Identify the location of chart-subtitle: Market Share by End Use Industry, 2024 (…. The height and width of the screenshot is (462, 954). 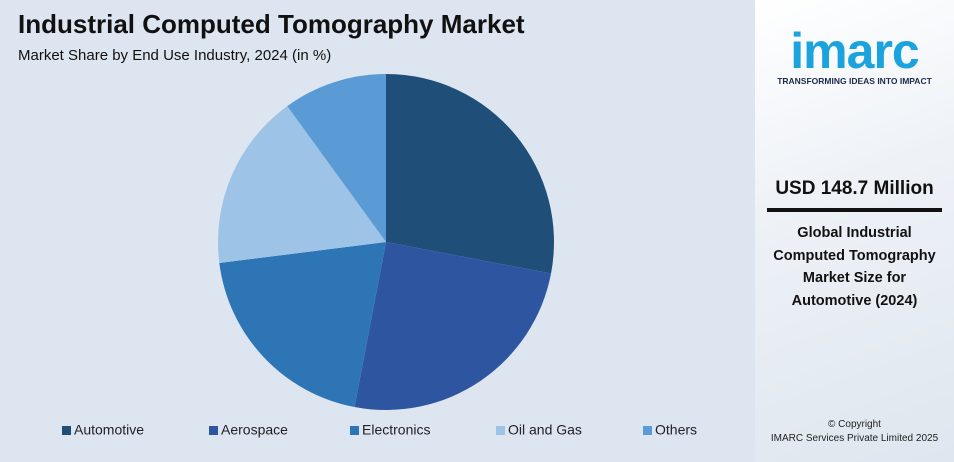
(174, 55).